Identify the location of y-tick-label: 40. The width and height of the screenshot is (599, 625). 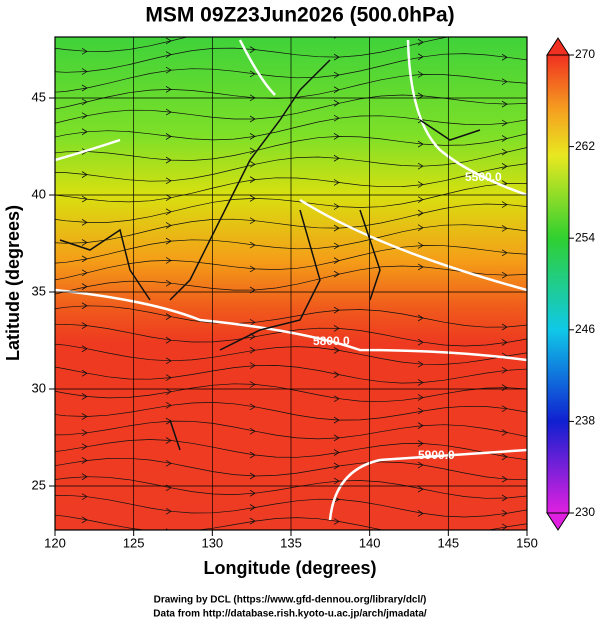
(39, 193).